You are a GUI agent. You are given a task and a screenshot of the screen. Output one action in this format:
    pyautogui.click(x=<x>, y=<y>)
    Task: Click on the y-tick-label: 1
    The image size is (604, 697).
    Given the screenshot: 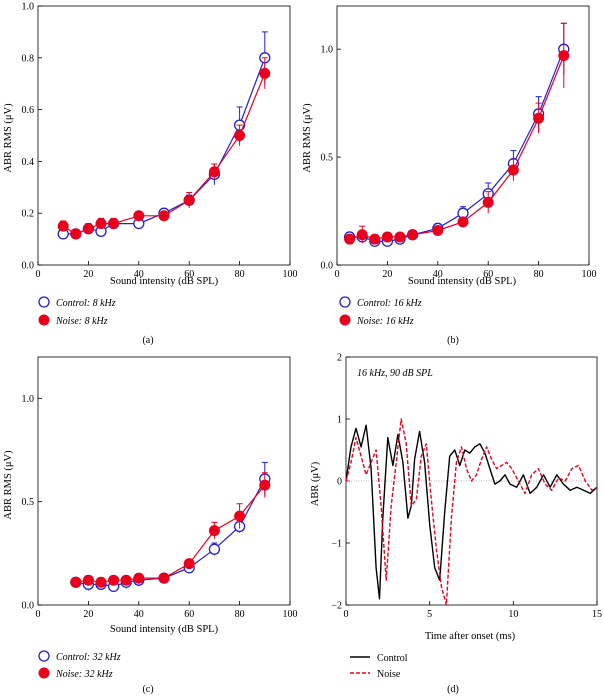 What is the action you would take?
    pyautogui.click(x=339, y=420)
    